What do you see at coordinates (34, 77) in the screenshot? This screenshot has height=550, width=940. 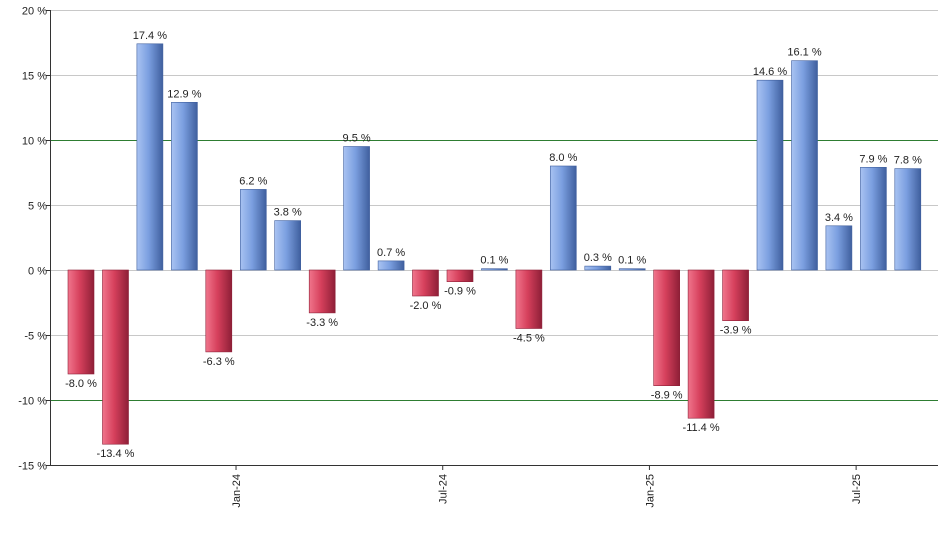 I see `y-tick-label: 15 %` at bounding box center [34, 77].